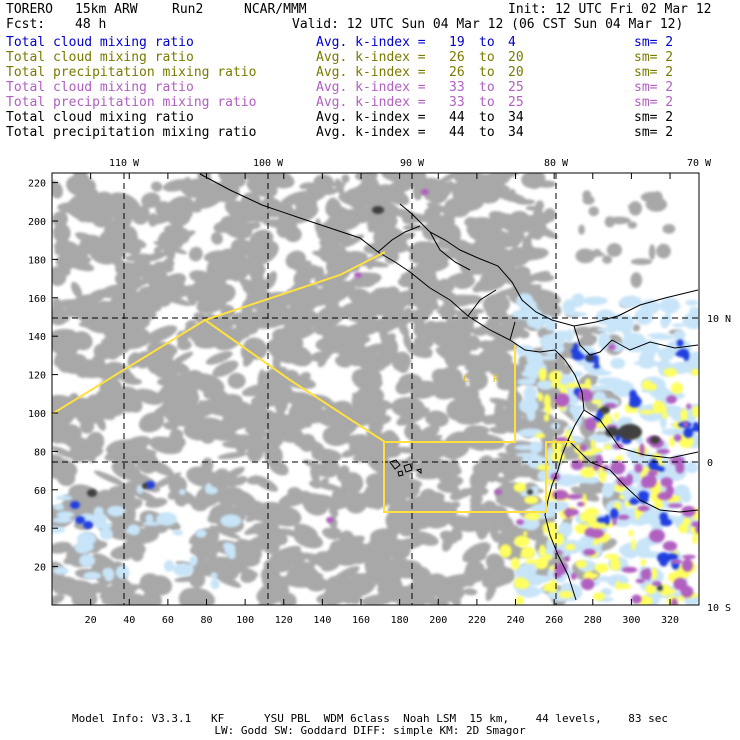 This screenshot has height=740, width=740. I want to click on x-tick-label: 260, so click(554, 620).